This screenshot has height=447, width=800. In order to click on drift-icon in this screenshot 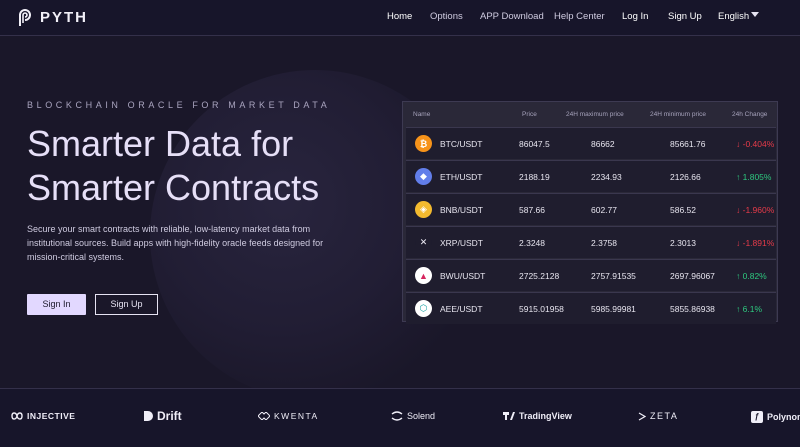, I will do `click(148, 416)`.